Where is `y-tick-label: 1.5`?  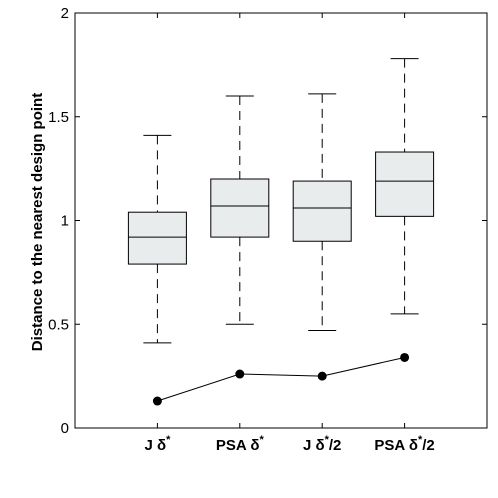 y-tick-label: 1.5 is located at coordinates (58, 117).